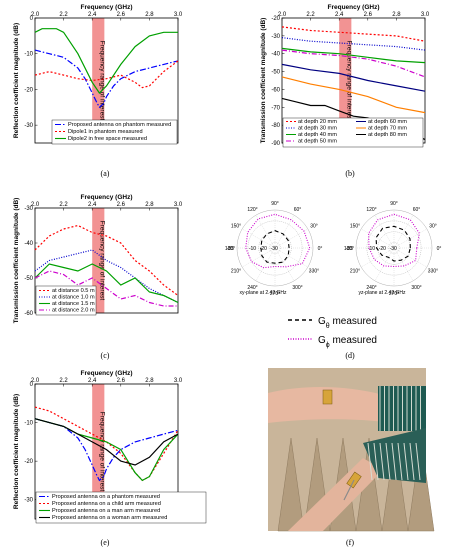 The width and height of the screenshot is (473, 550). What do you see at coordinates (28, 462) in the screenshot?
I see `ytick-label-e-2: -20` at bounding box center [28, 462].